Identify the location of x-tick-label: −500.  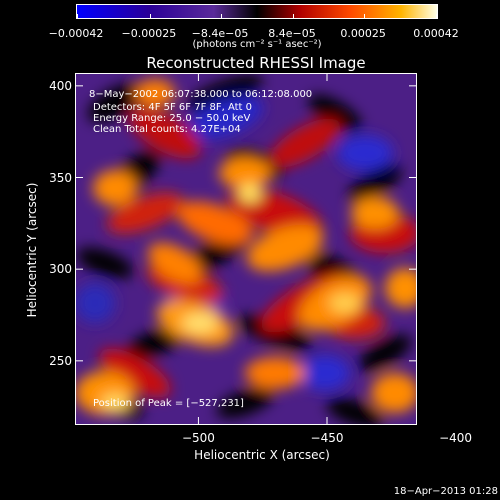
(198, 438).